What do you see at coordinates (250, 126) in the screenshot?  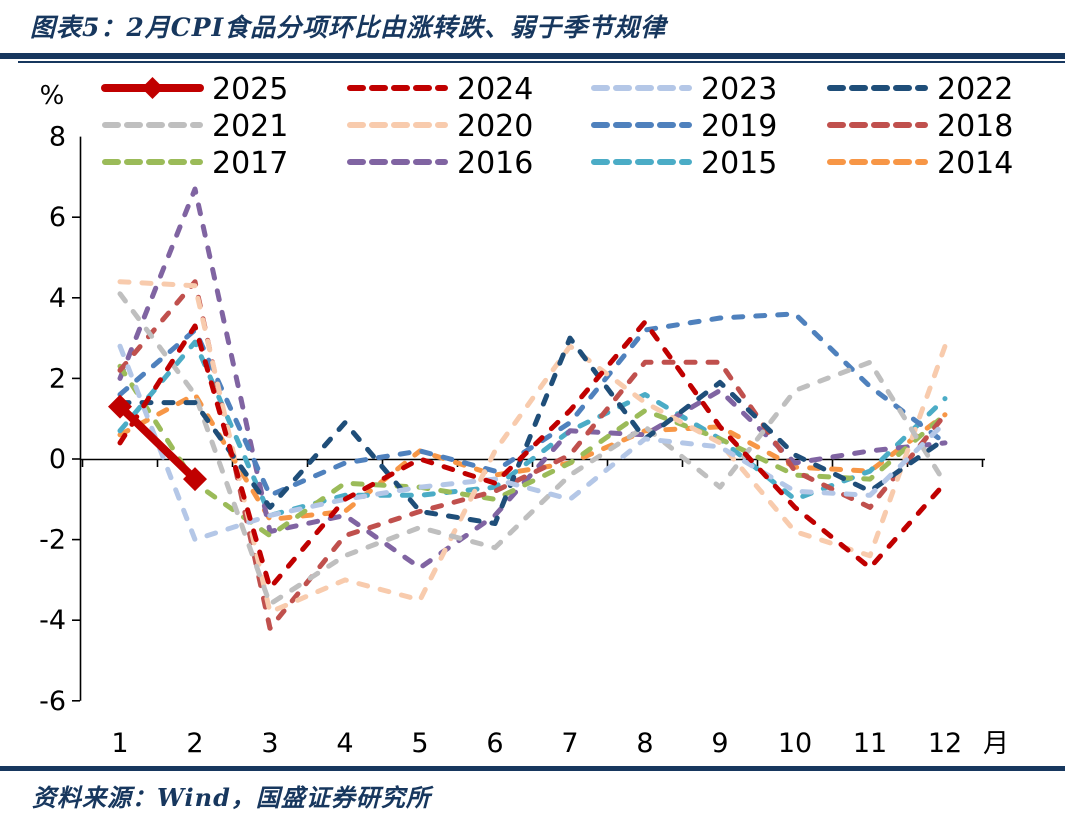 I see `legend-label-2021: 2021` at bounding box center [250, 126].